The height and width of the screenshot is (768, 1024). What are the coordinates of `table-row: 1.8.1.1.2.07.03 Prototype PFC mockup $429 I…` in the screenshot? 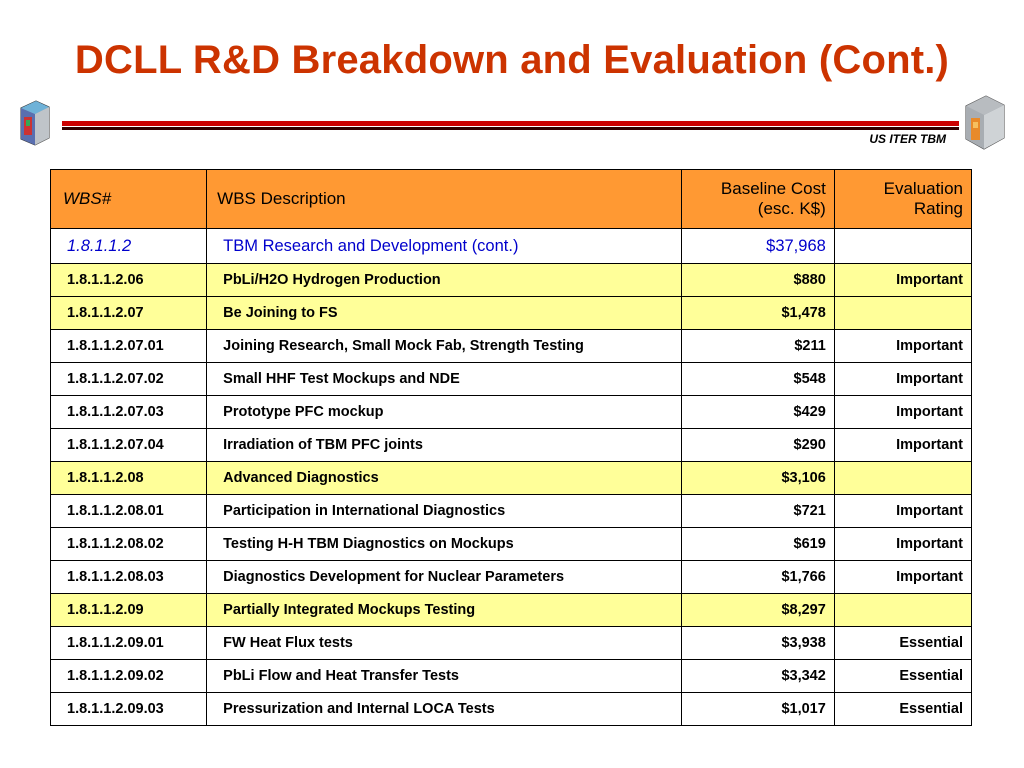 It's located at (511, 412).